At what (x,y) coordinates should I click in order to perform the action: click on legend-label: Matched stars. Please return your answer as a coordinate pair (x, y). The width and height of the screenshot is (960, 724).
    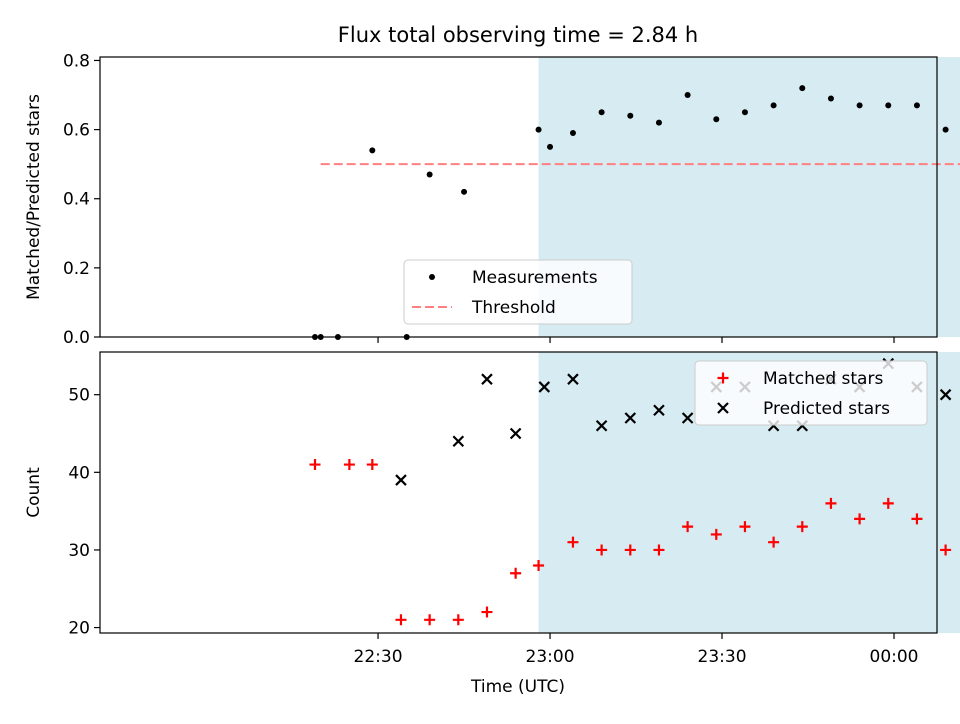
    Looking at the image, I should click on (823, 379).